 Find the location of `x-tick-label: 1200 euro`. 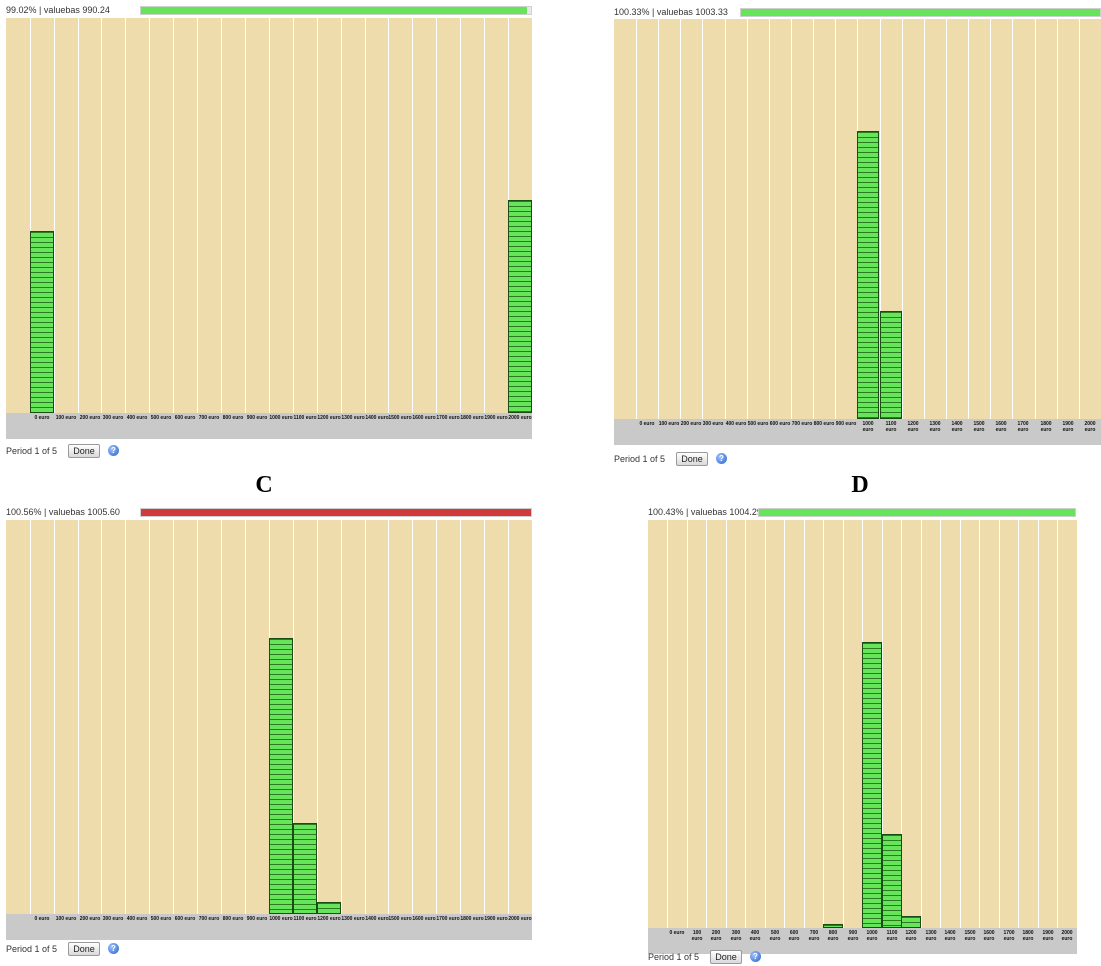

x-tick-label: 1200 euro is located at coordinates (329, 919).